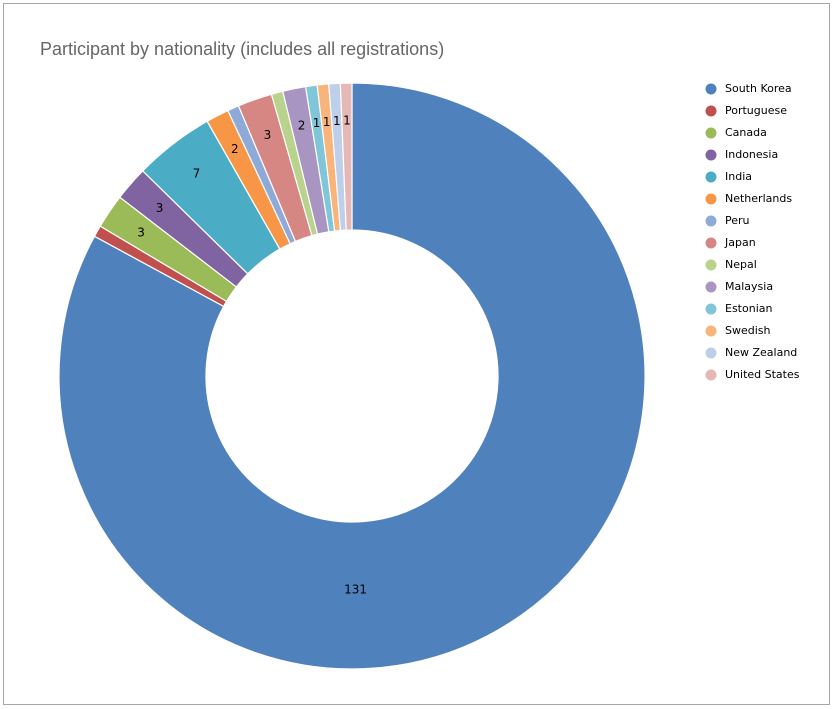  Describe the element at coordinates (355, 589) in the screenshot. I see `data-label-south-korea: 131` at that location.